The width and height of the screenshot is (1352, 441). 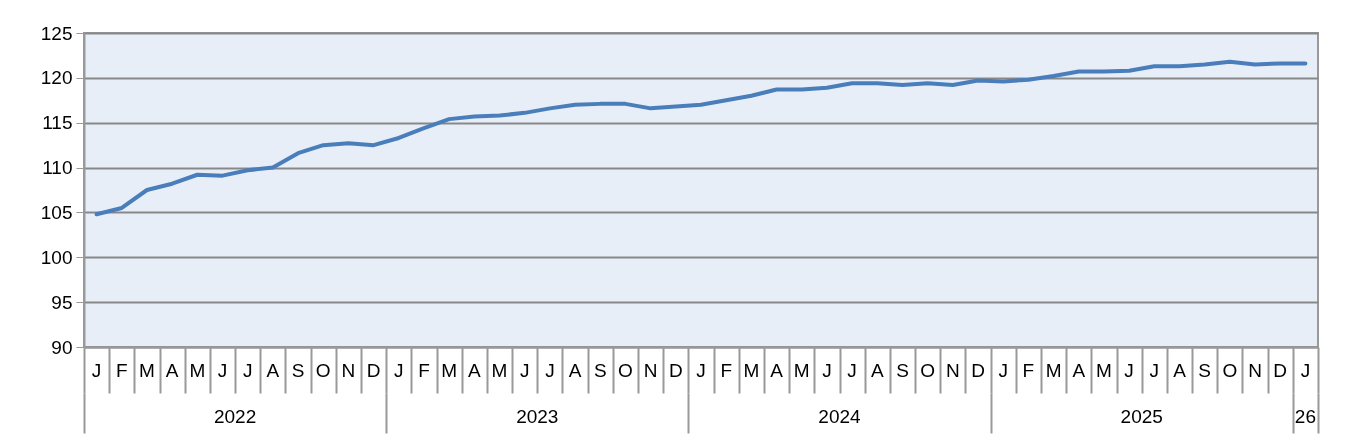 What do you see at coordinates (56, 212) in the screenshot?
I see `y-tick-label: 105` at bounding box center [56, 212].